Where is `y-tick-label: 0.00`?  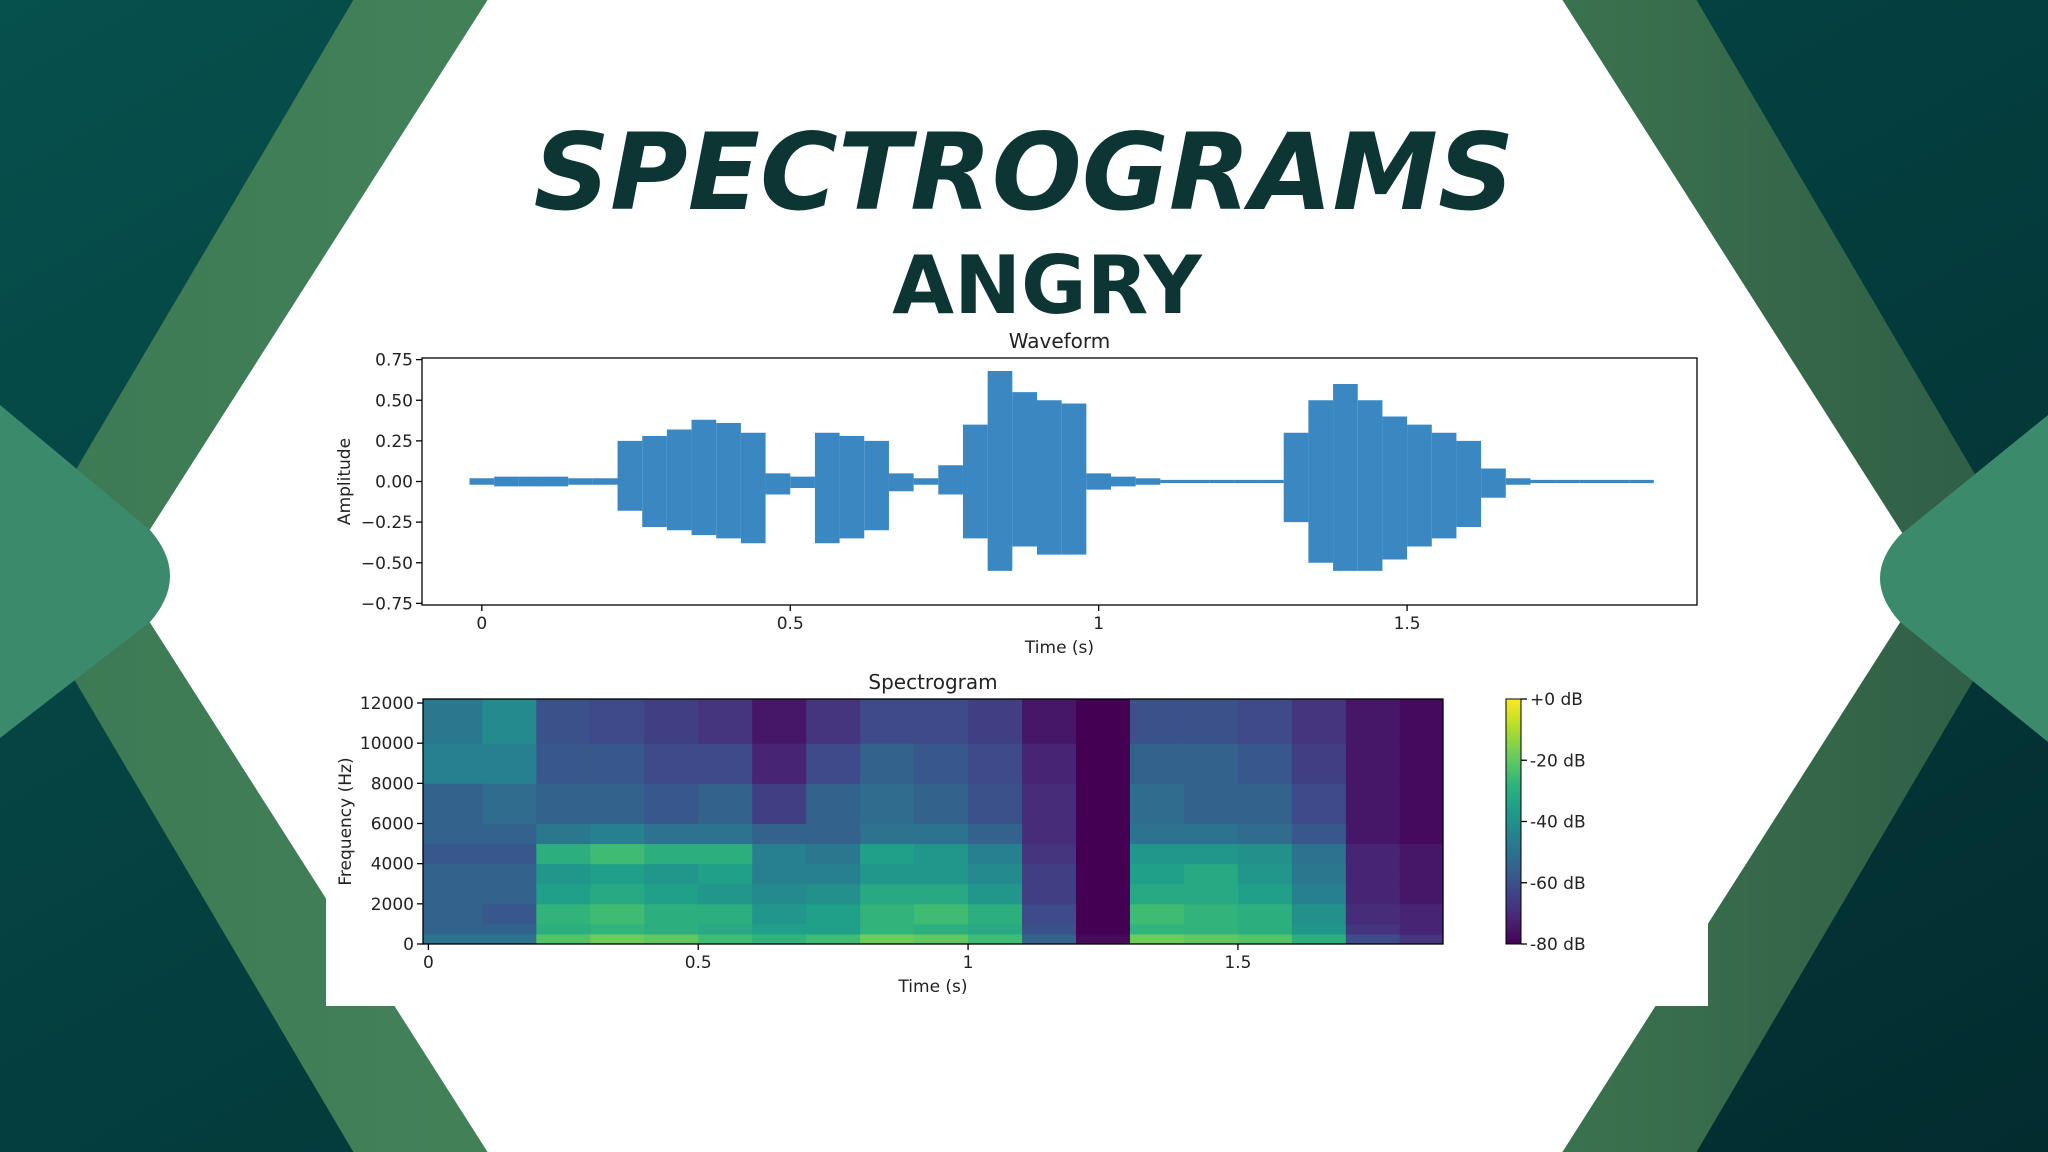 y-tick-label: 0.00 is located at coordinates (394, 483).